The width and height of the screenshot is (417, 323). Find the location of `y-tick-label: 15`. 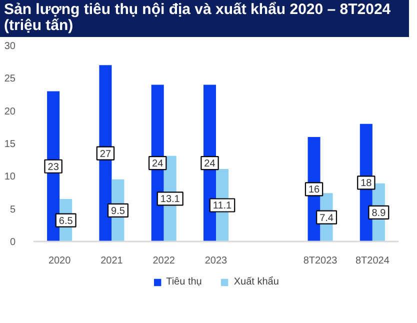

y-tick-label: 15 is located at coordinates (10, 144).